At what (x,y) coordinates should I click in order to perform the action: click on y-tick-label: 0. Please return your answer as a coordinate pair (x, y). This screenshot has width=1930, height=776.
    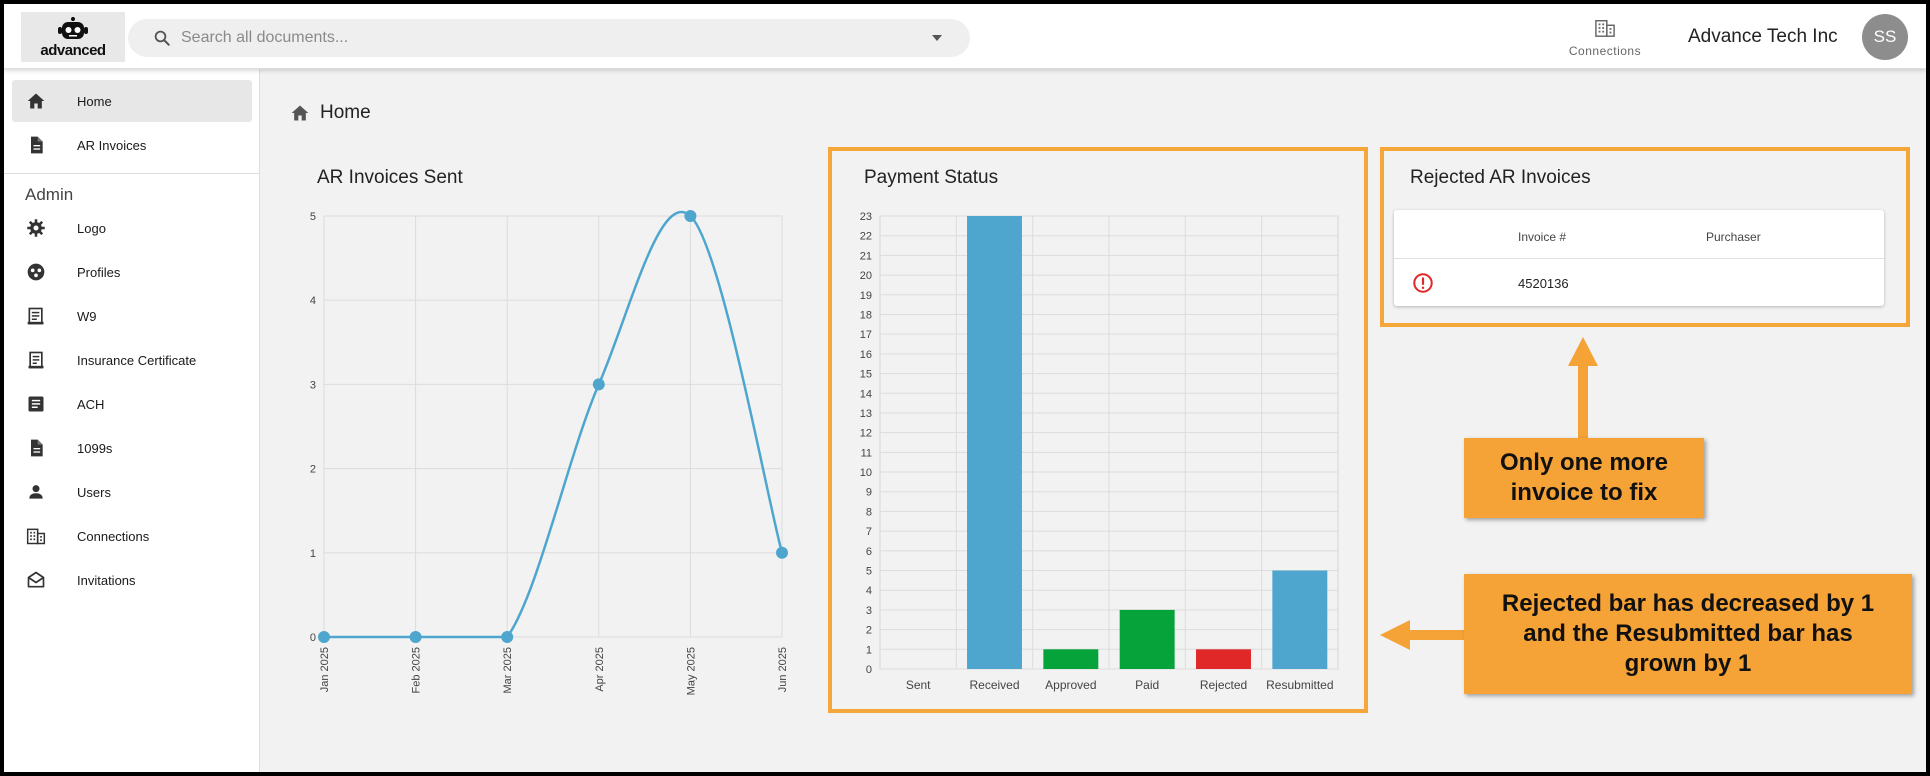
    Looking at the image, I should click on (313, 638).